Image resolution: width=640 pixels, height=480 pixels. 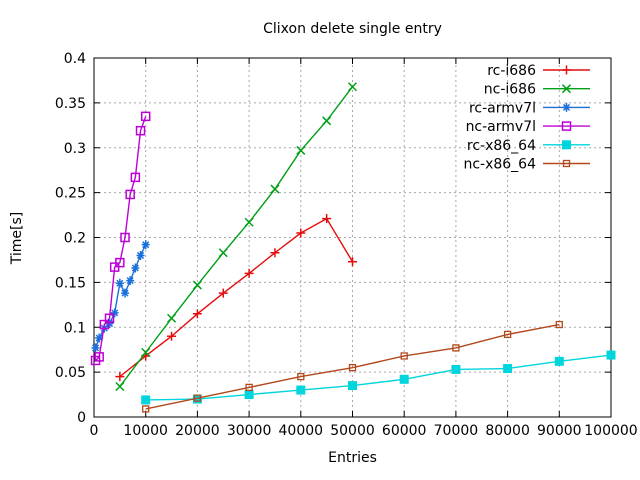 I want to click on legend-item-nc-x86_64: nc-x86_64, so click(x=526, y=165).